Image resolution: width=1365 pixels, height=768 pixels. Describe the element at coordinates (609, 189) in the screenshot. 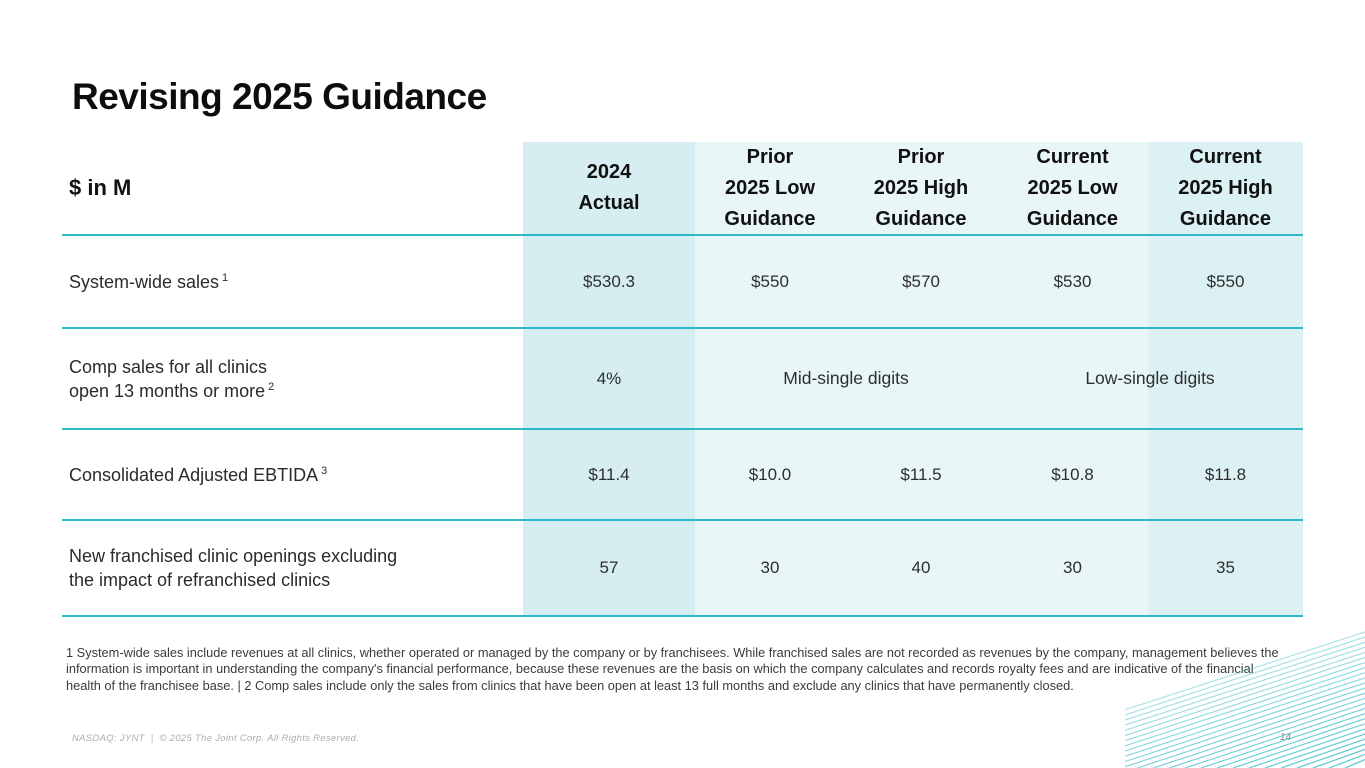

I see `column-header-2024-actual: 2024 Actual` at that location.